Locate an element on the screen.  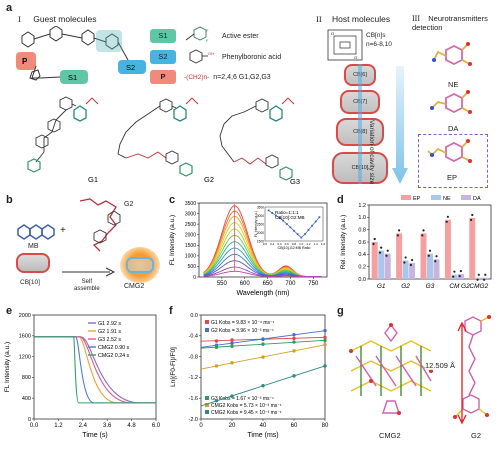
panel-e-letter: e is located at coordinates (9, 311).